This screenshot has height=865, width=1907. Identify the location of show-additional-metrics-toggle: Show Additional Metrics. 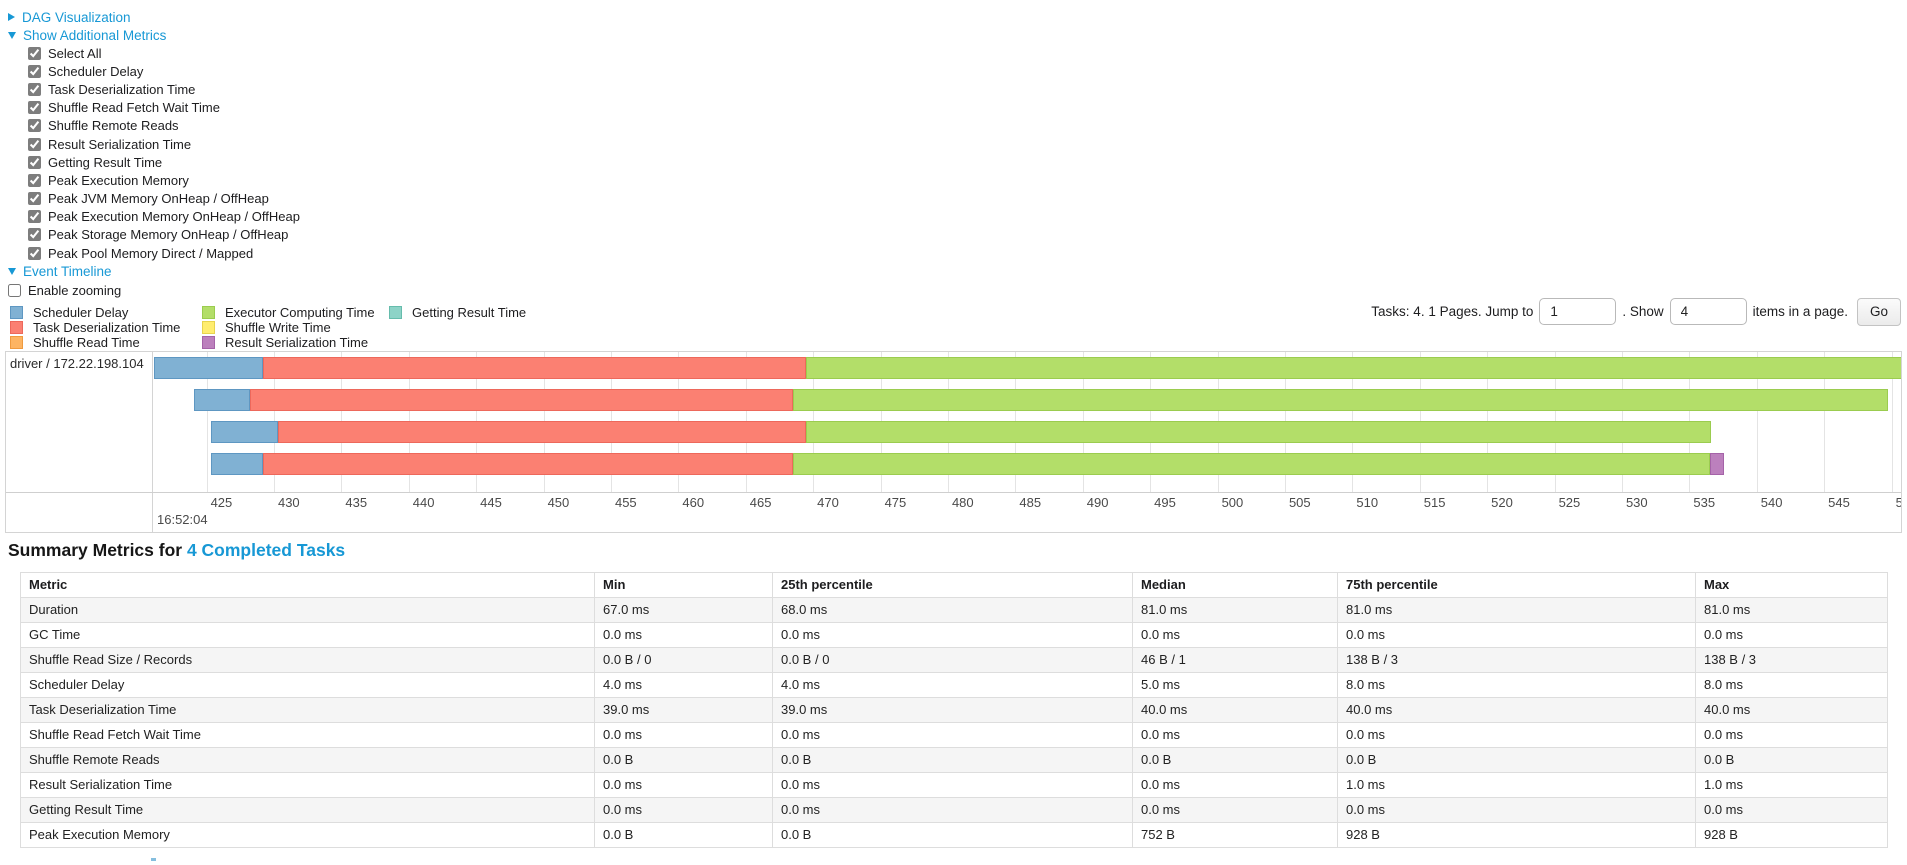
(154, 35).